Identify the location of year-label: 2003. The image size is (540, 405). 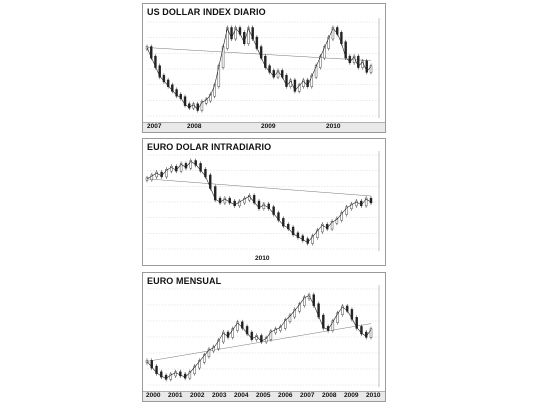
(219, 395).